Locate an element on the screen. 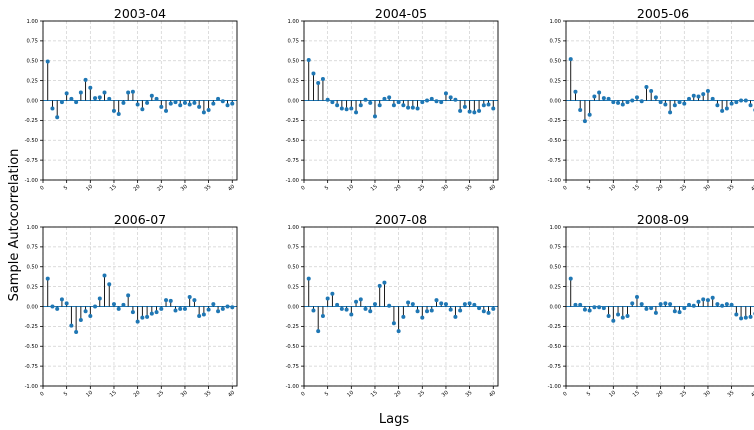 This screenshot has width=754, height=430. panel-title: 2004-05 is located at coordinates (401, 13).